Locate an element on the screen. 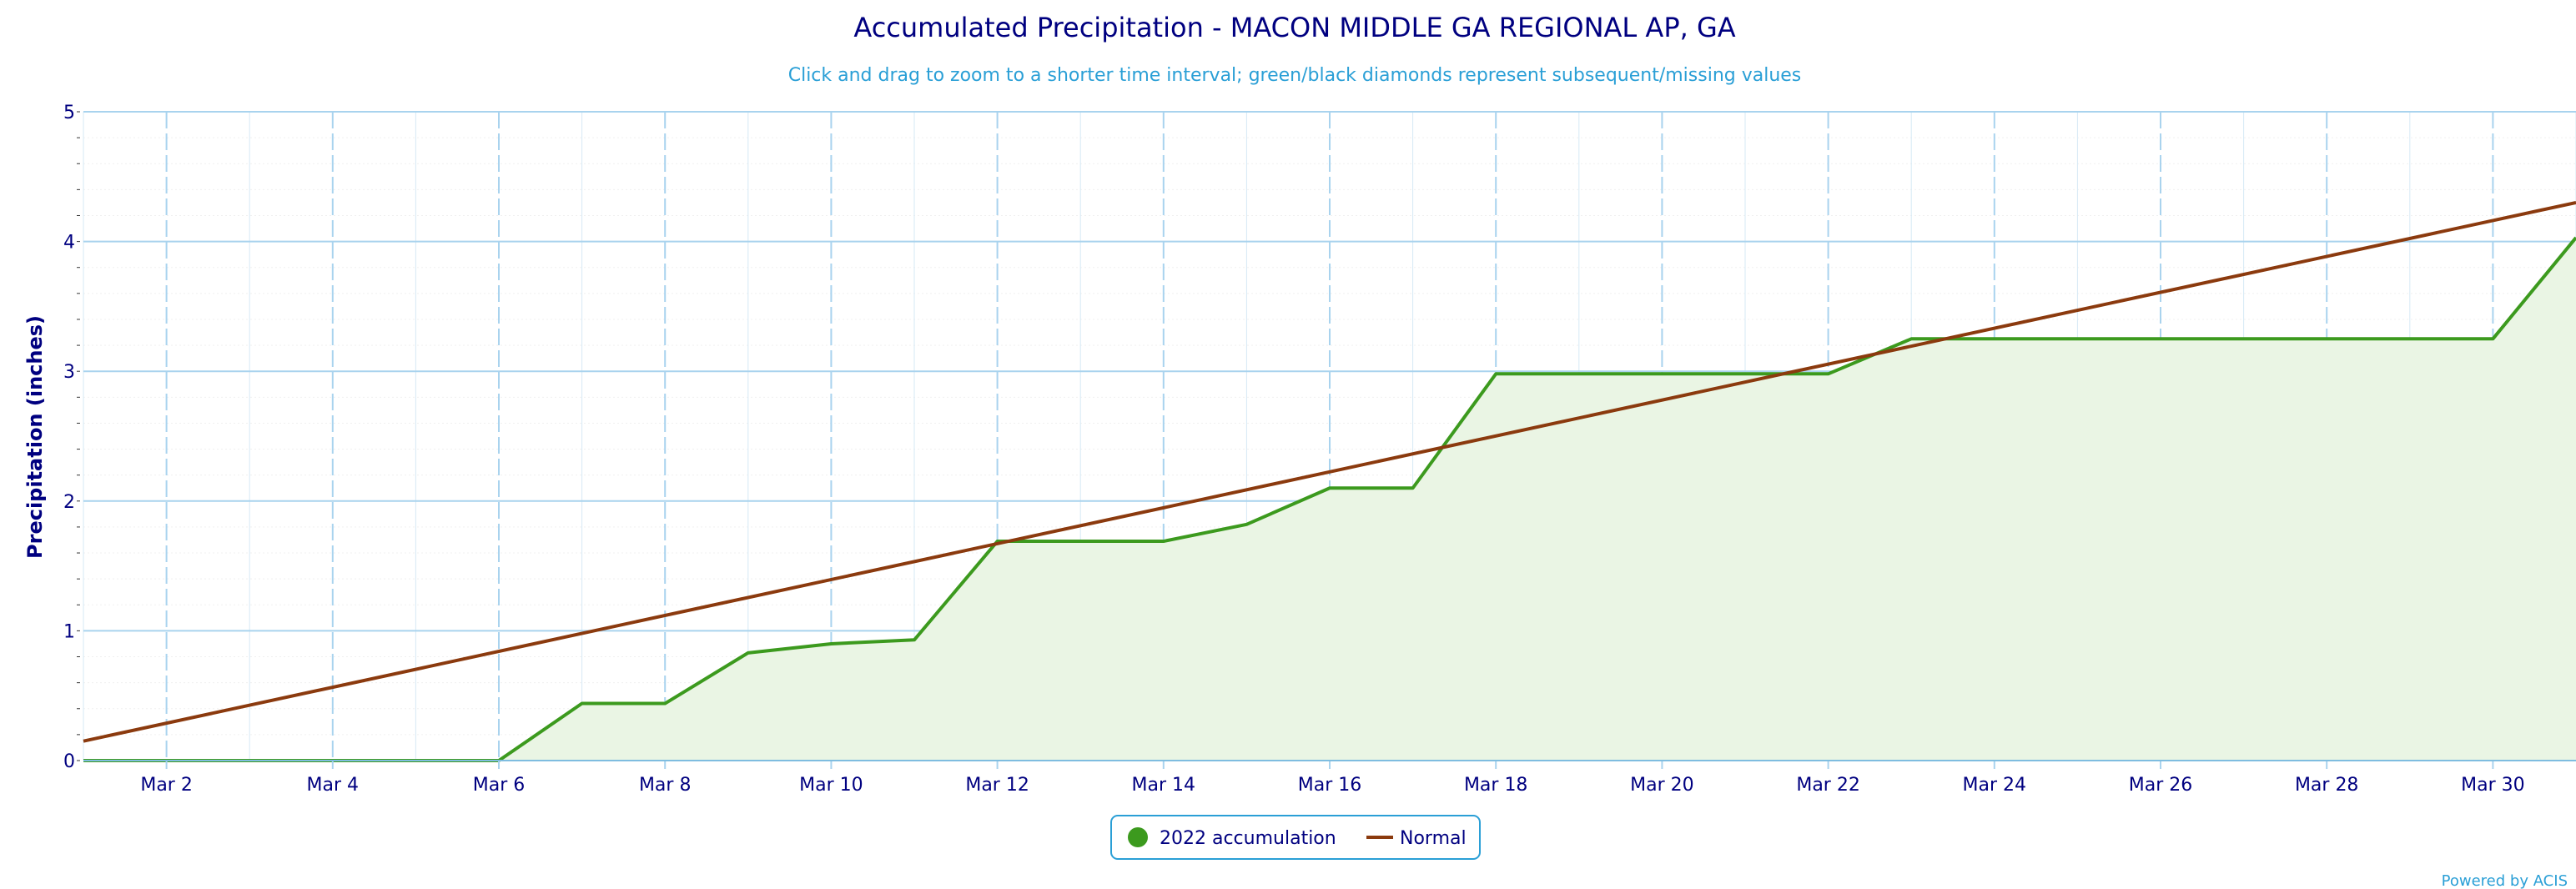 This screenshot has width=2576, height=889. y-axis-label: Precipitation (inches) is located at coordinates (35, 437).